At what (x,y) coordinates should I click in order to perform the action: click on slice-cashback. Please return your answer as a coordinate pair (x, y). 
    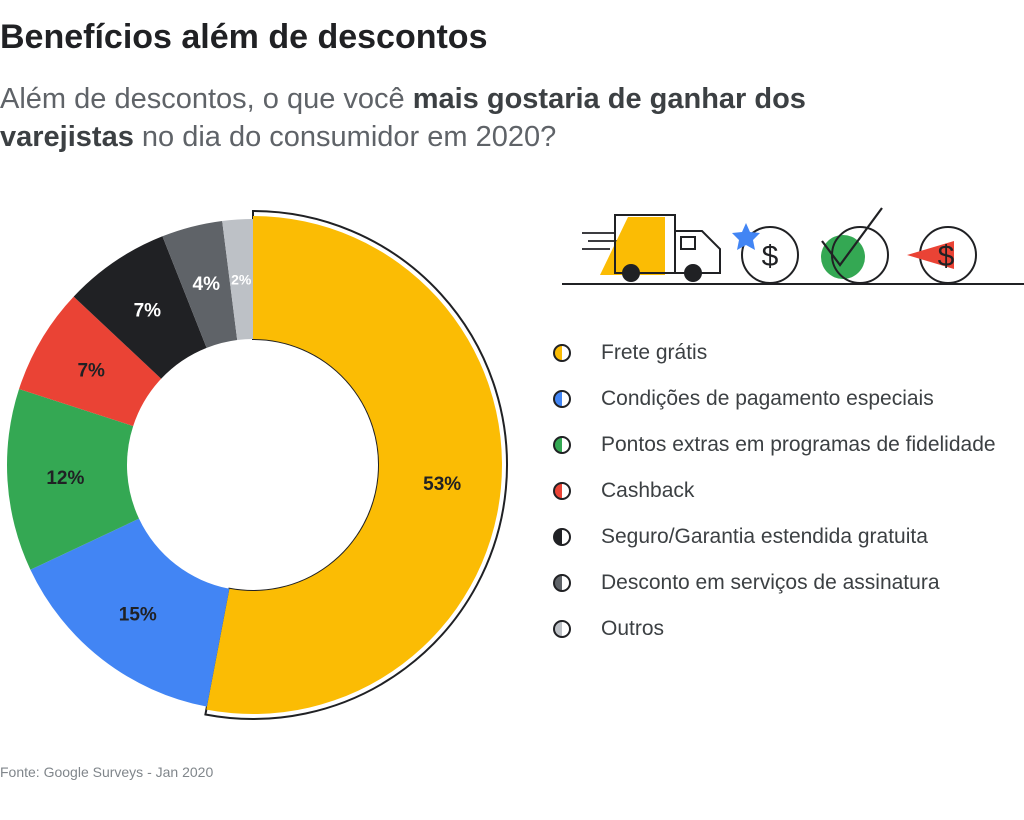
    Looking at the image, I should click on (90, 361).